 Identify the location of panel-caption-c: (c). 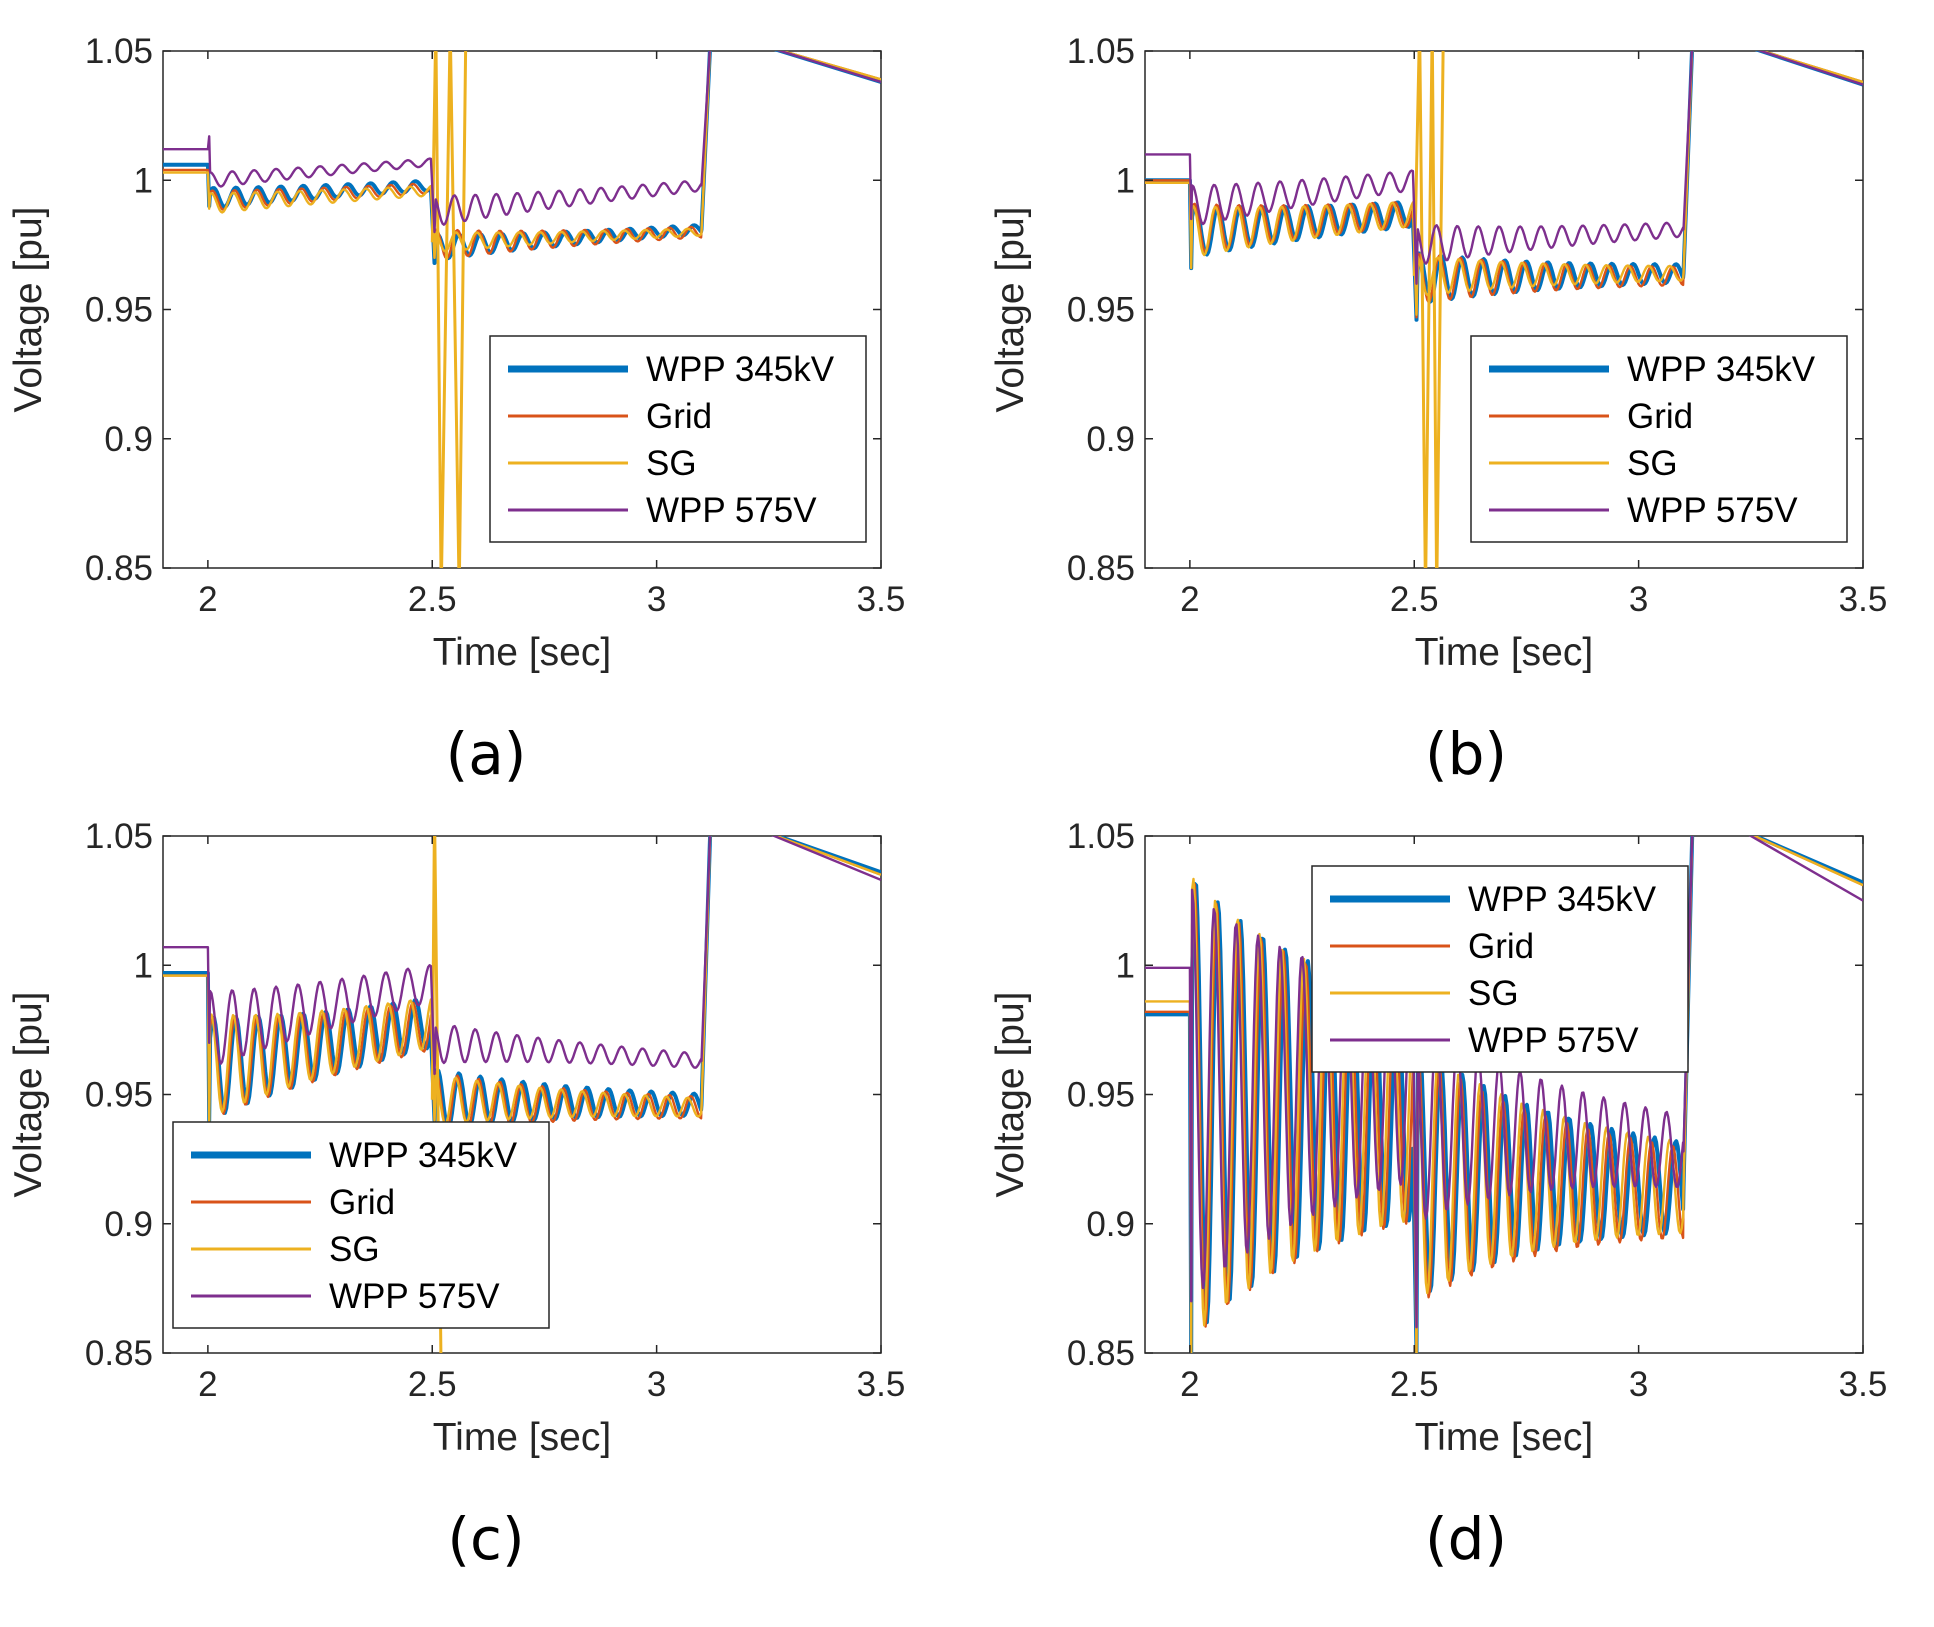
(486, 1539).